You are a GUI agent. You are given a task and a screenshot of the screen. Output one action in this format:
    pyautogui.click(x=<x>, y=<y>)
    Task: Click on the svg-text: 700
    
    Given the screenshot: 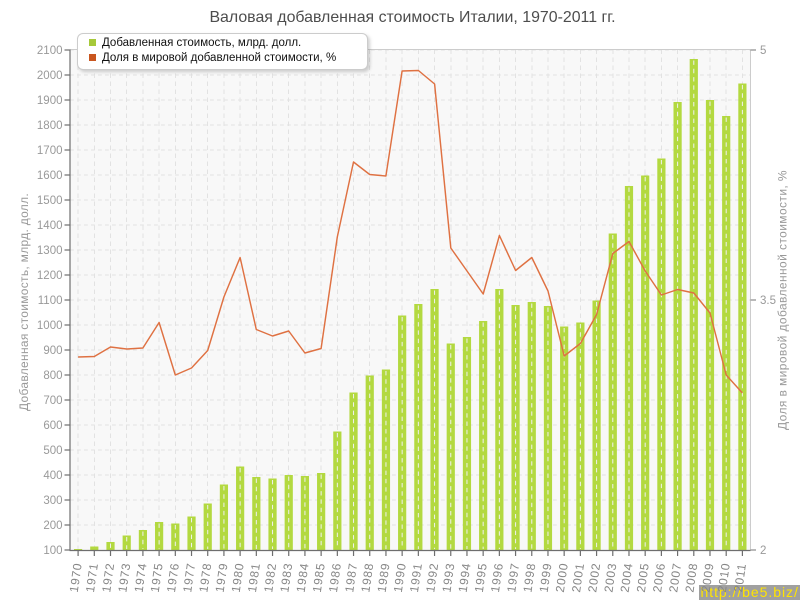 What is the action you would take?
    pyautogui.click(x=52, y=401)
    